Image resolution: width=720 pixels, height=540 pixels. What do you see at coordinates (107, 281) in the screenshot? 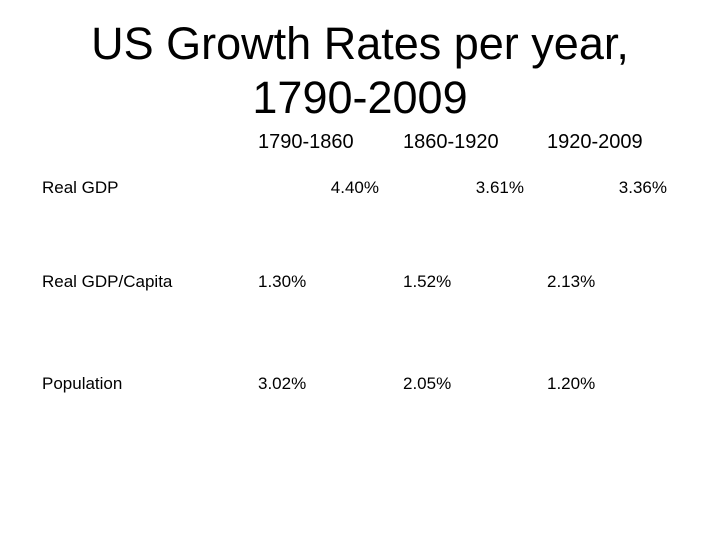
I see `row-label: Real GDP/Capita` at bounding box center [107, 281].